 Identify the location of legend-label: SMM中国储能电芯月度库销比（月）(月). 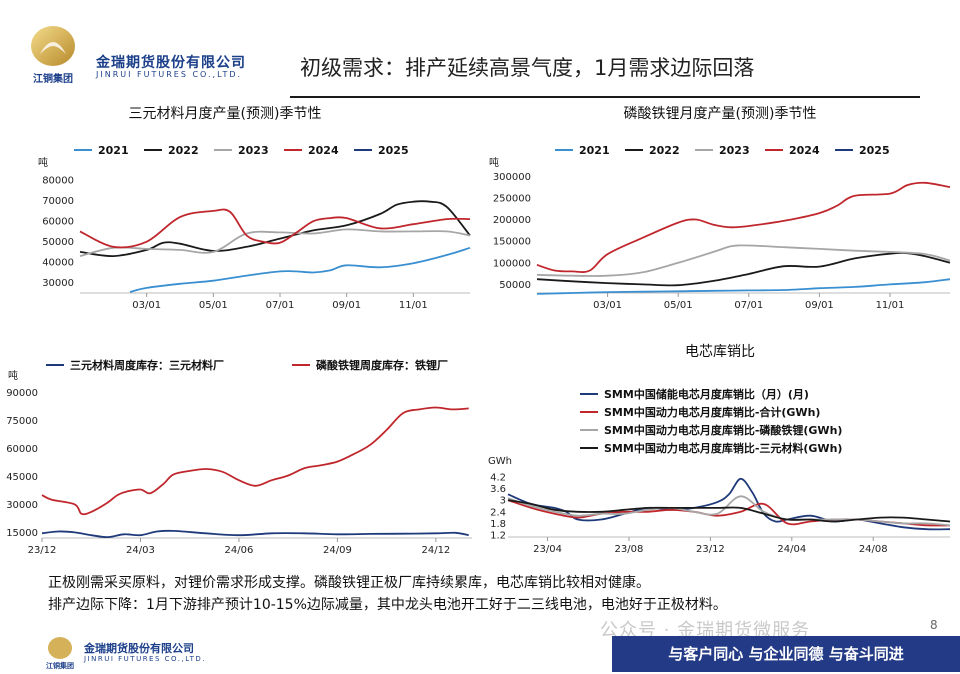
(706, 394).